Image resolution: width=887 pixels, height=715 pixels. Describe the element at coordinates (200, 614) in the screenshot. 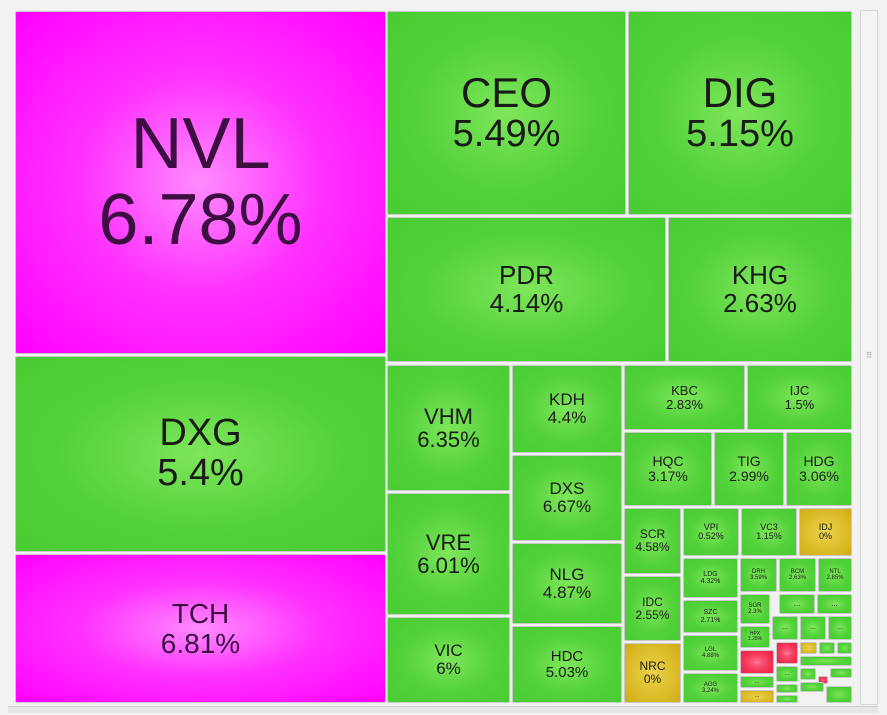

I see `tile-symbol: TCH` at that location.